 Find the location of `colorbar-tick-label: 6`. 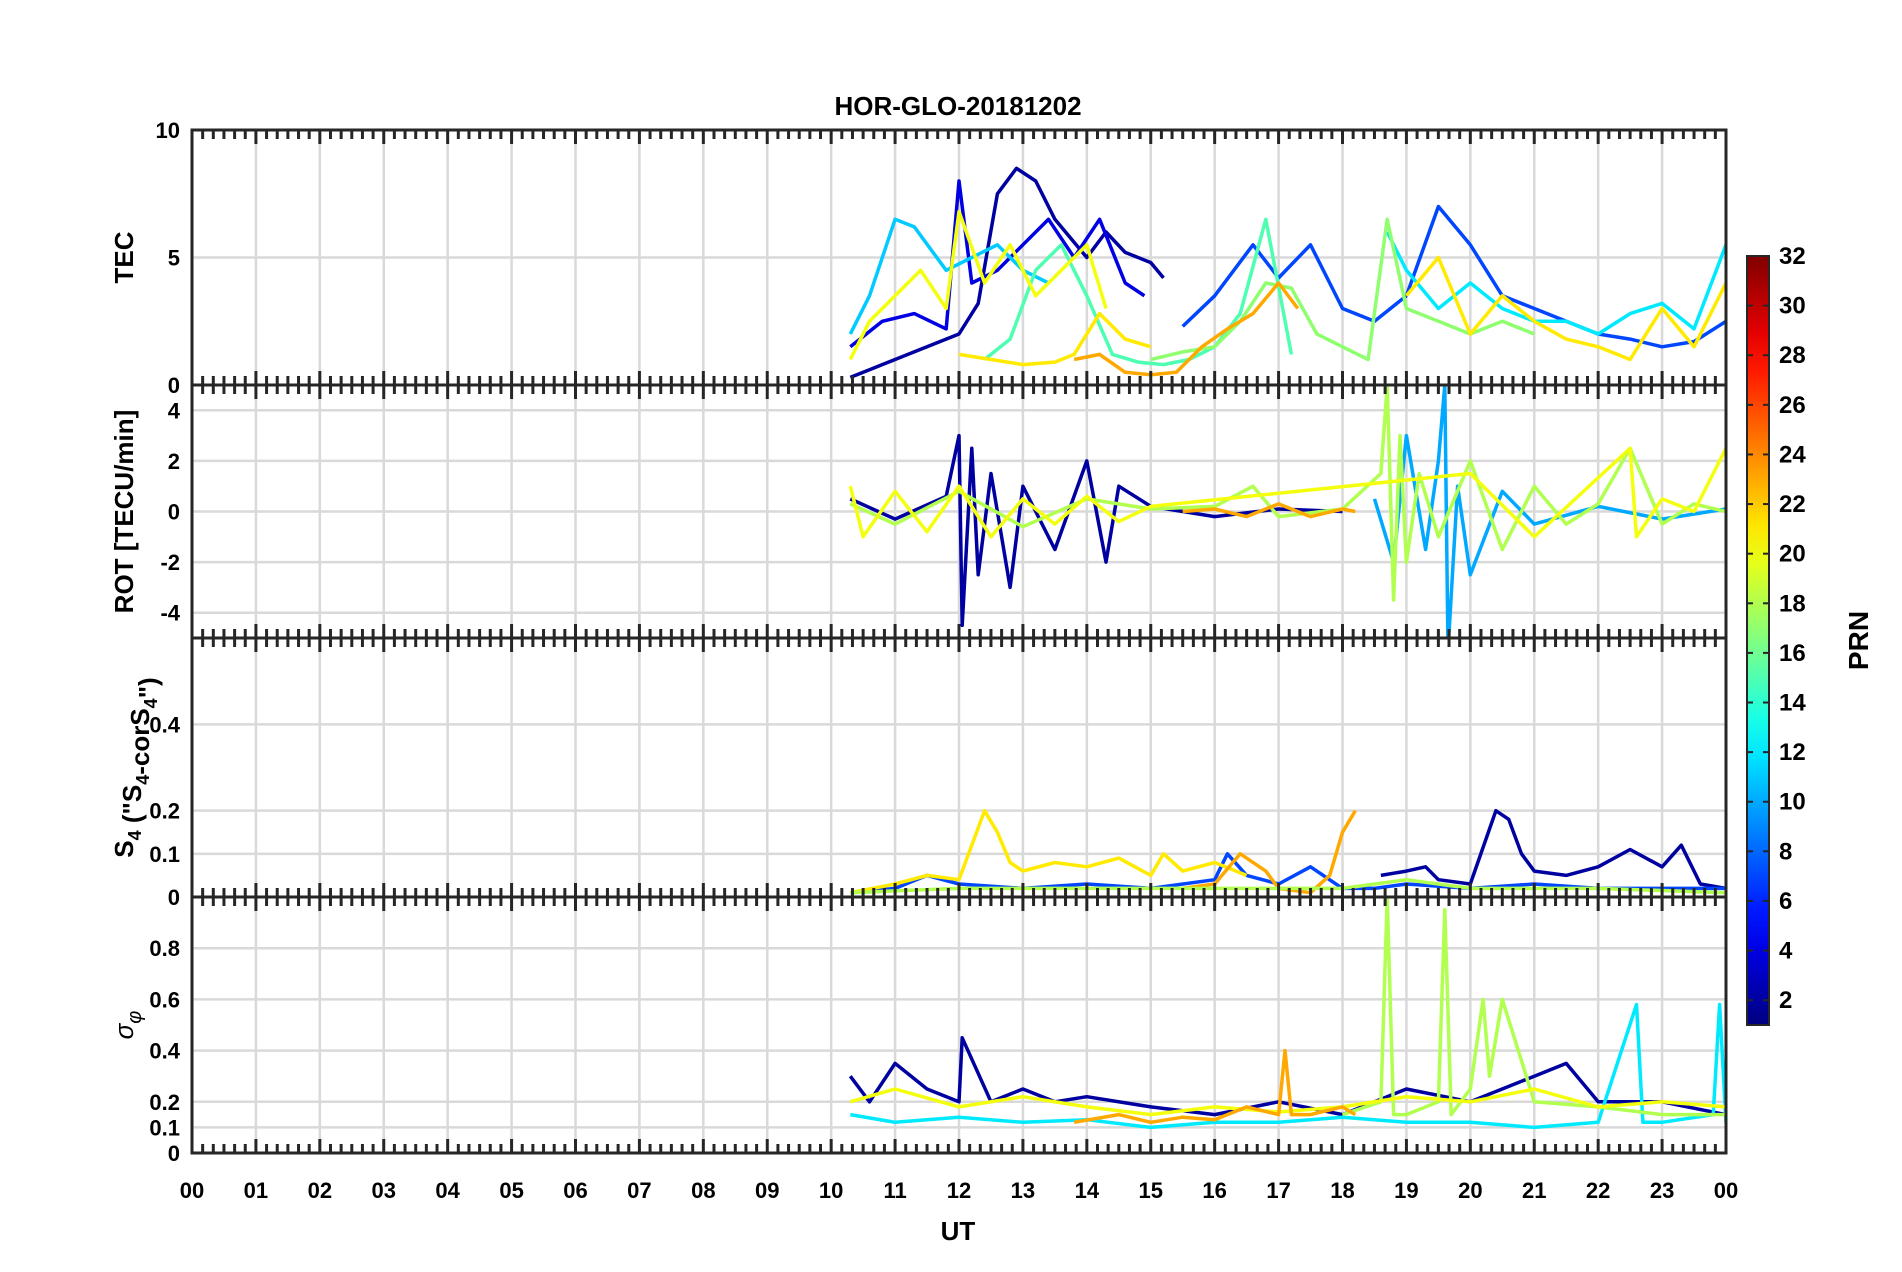

colorbar-tick-label: 6 is located at coordinates (1785, 901).